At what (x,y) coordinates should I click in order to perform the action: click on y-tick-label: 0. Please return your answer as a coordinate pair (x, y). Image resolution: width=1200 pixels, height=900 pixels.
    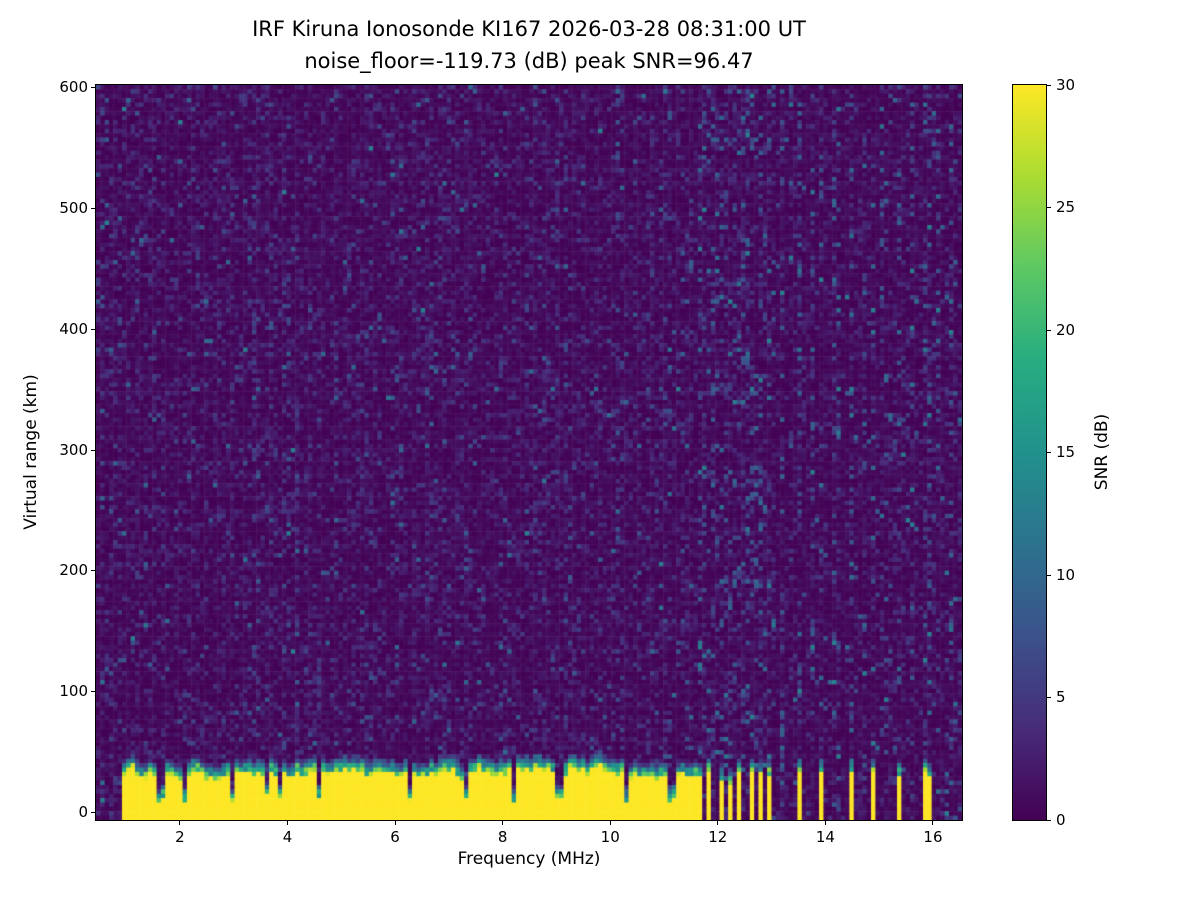
    Looking at the image, I should click on (83, 812).